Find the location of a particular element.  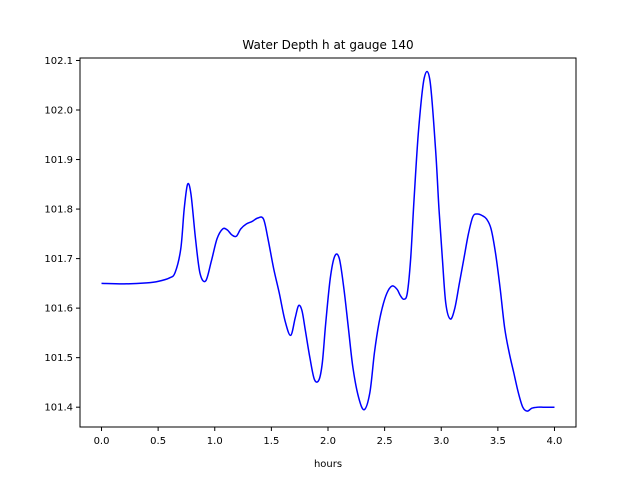

x-tick-label: 2.5 is located at coordinates (385, 441).